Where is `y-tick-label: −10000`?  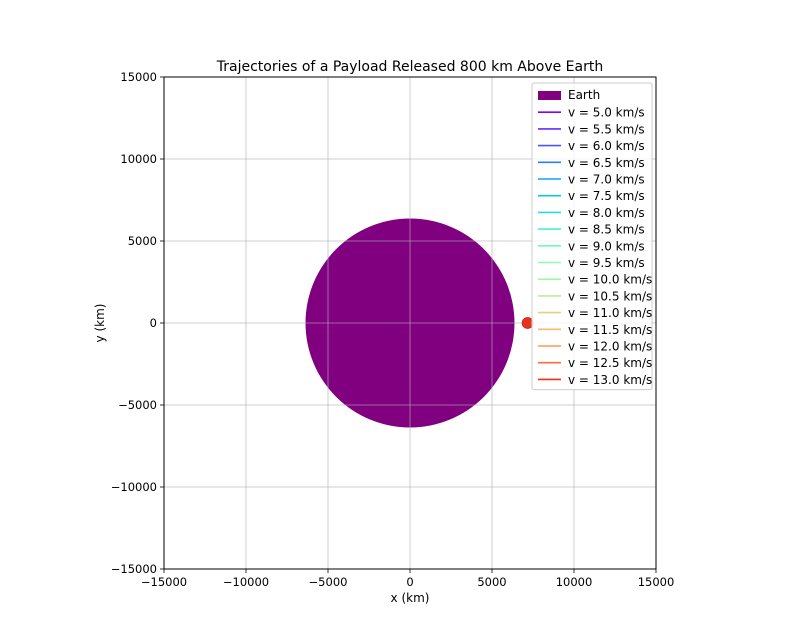
y-tick-label: −10000 is located at coordinates (134, 487).